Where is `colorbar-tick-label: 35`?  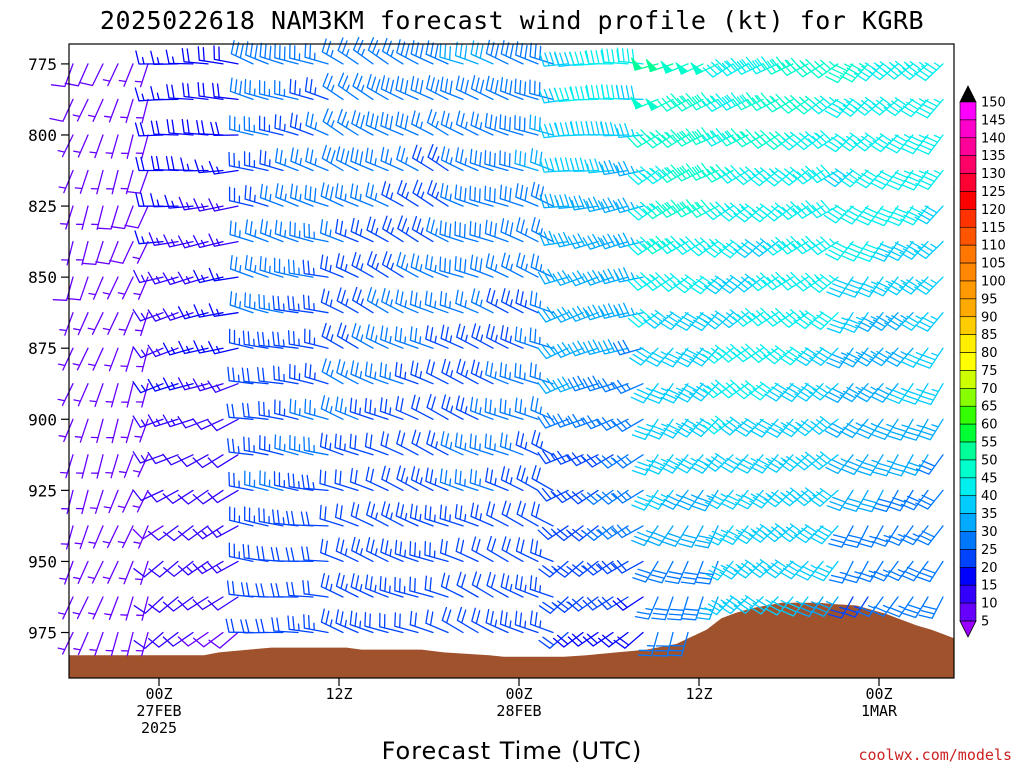 colorbar-tick-label: 35 is located at coordinates (989, 514).